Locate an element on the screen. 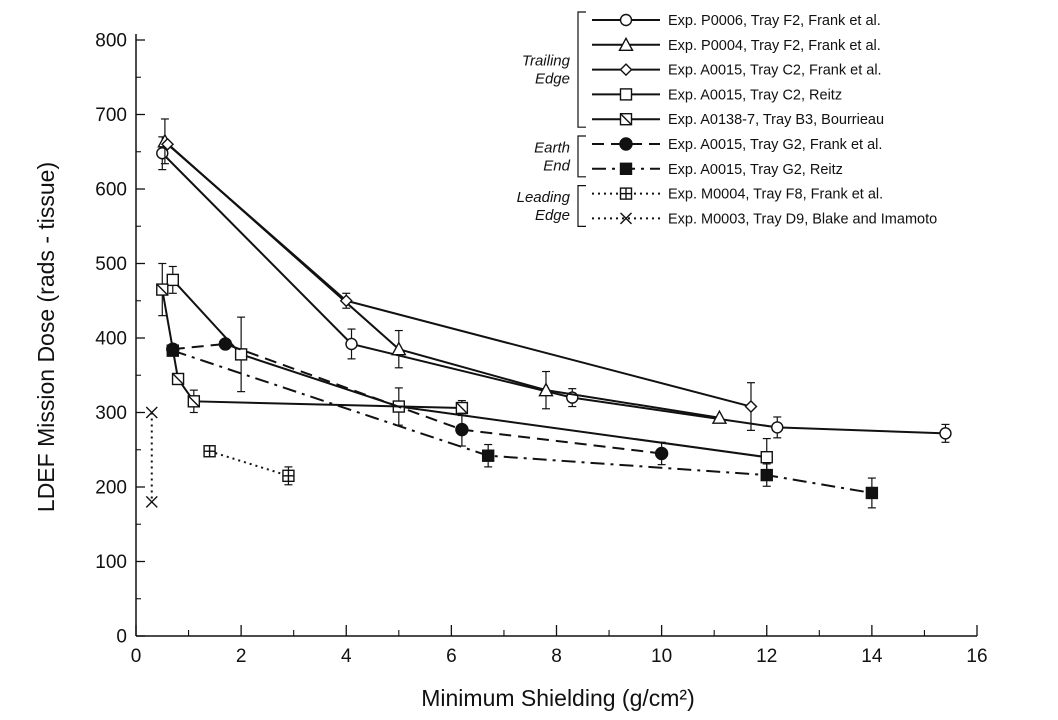 Image resolution: width=1058 pixels, height=720 pixels. legend-group-label: Earth is located at coordinates (552, 147).